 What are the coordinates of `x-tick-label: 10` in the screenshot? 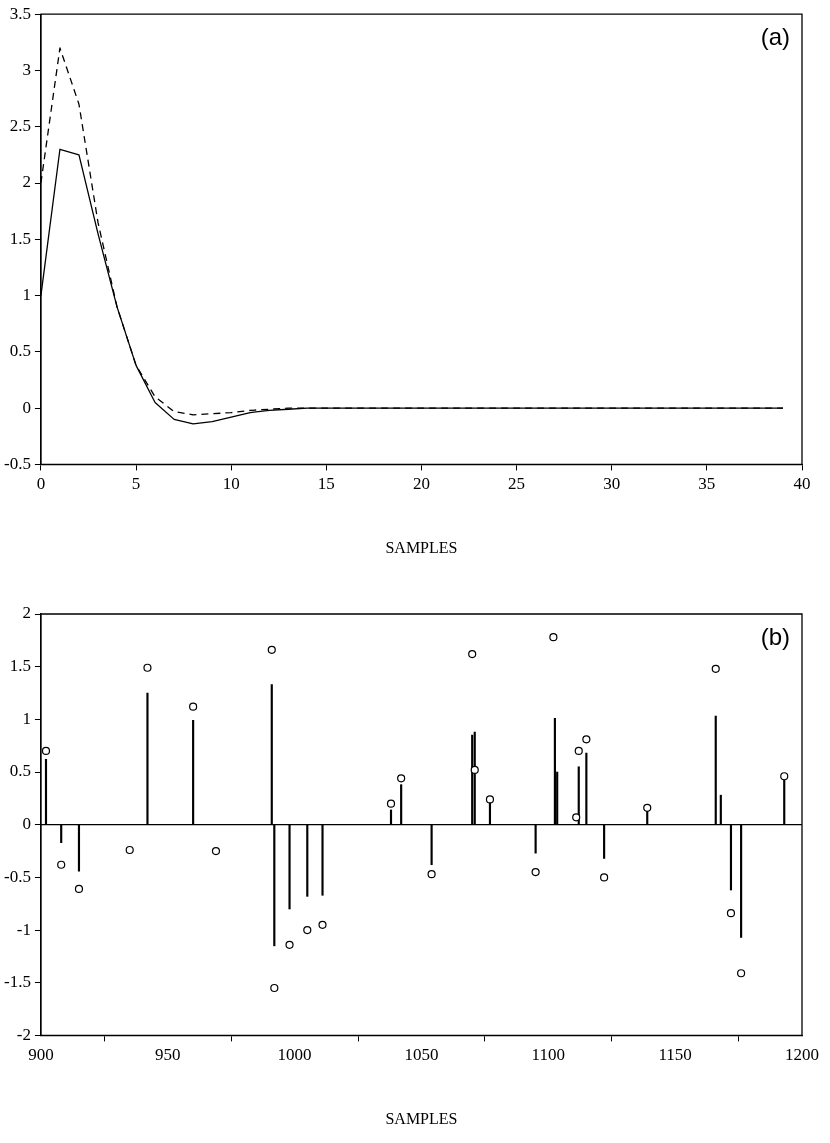 It's located at (231, 484).